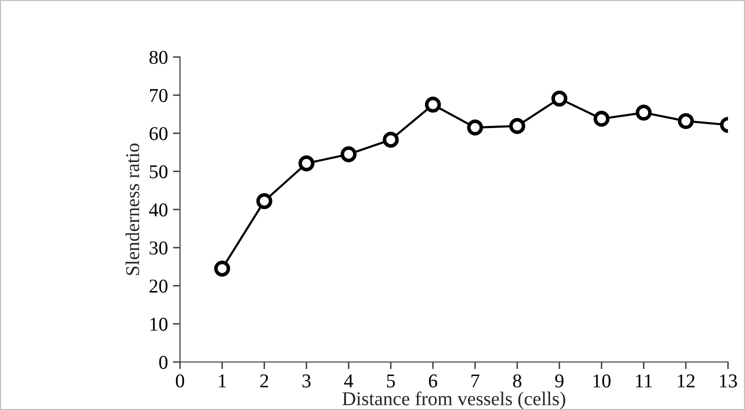  Describe the element at coordinates (644, 381) in the screenshot. I see `x-tick-label: 11` at that location.